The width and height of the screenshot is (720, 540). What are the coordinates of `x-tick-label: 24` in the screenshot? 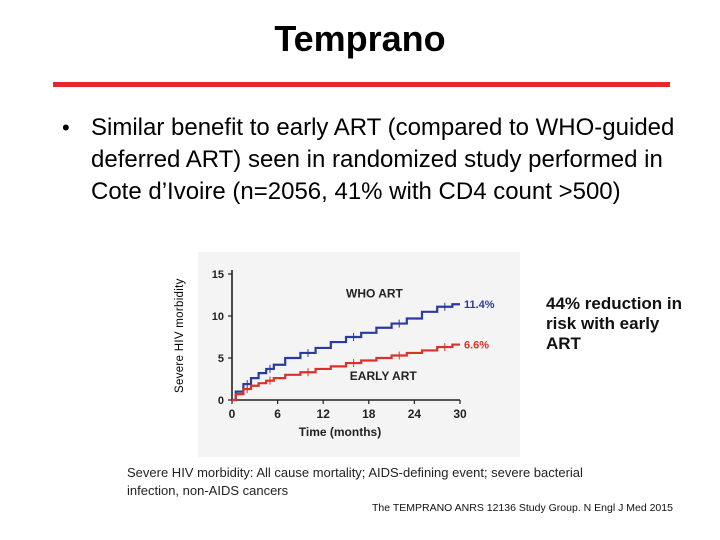 It's located at (415, 414).